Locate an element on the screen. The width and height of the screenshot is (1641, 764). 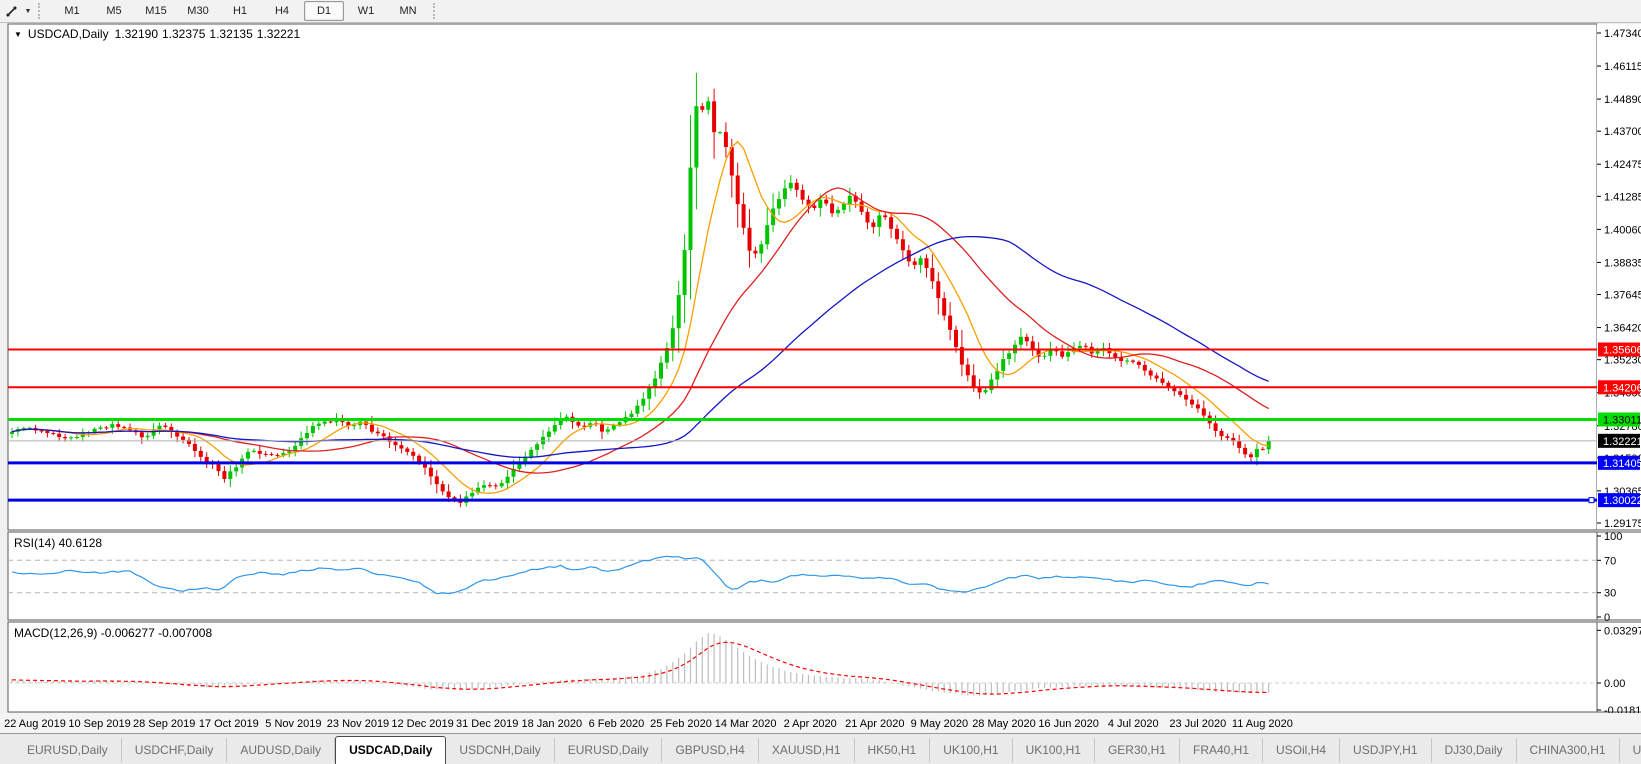
symbol-tab-DJ30-Daily: DJ30,Daily is located at coordinates (1474, 750).